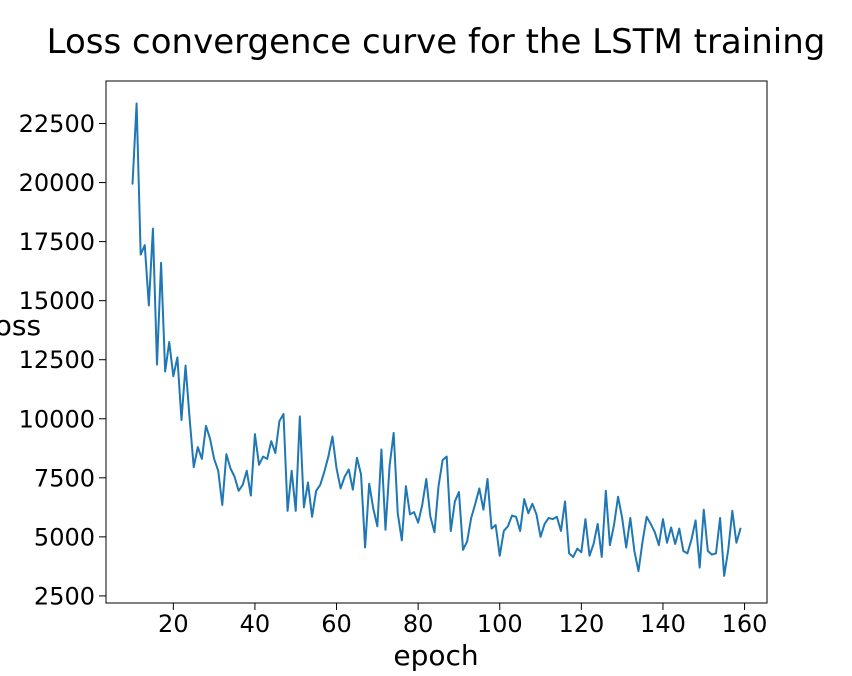 The image size is (852, 676). What do you see at coordinates (173, 624) in the screenshot?
I see `x-tick-label: 20` at bounding box center [173, 624].